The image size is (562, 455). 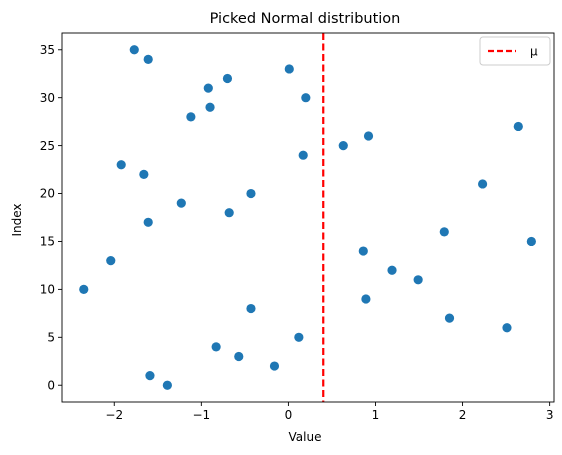 What do you see at coordinates (47, 242) in the screenshot?
I see `y-tick-label: 15` at bounding box center [47, 242].